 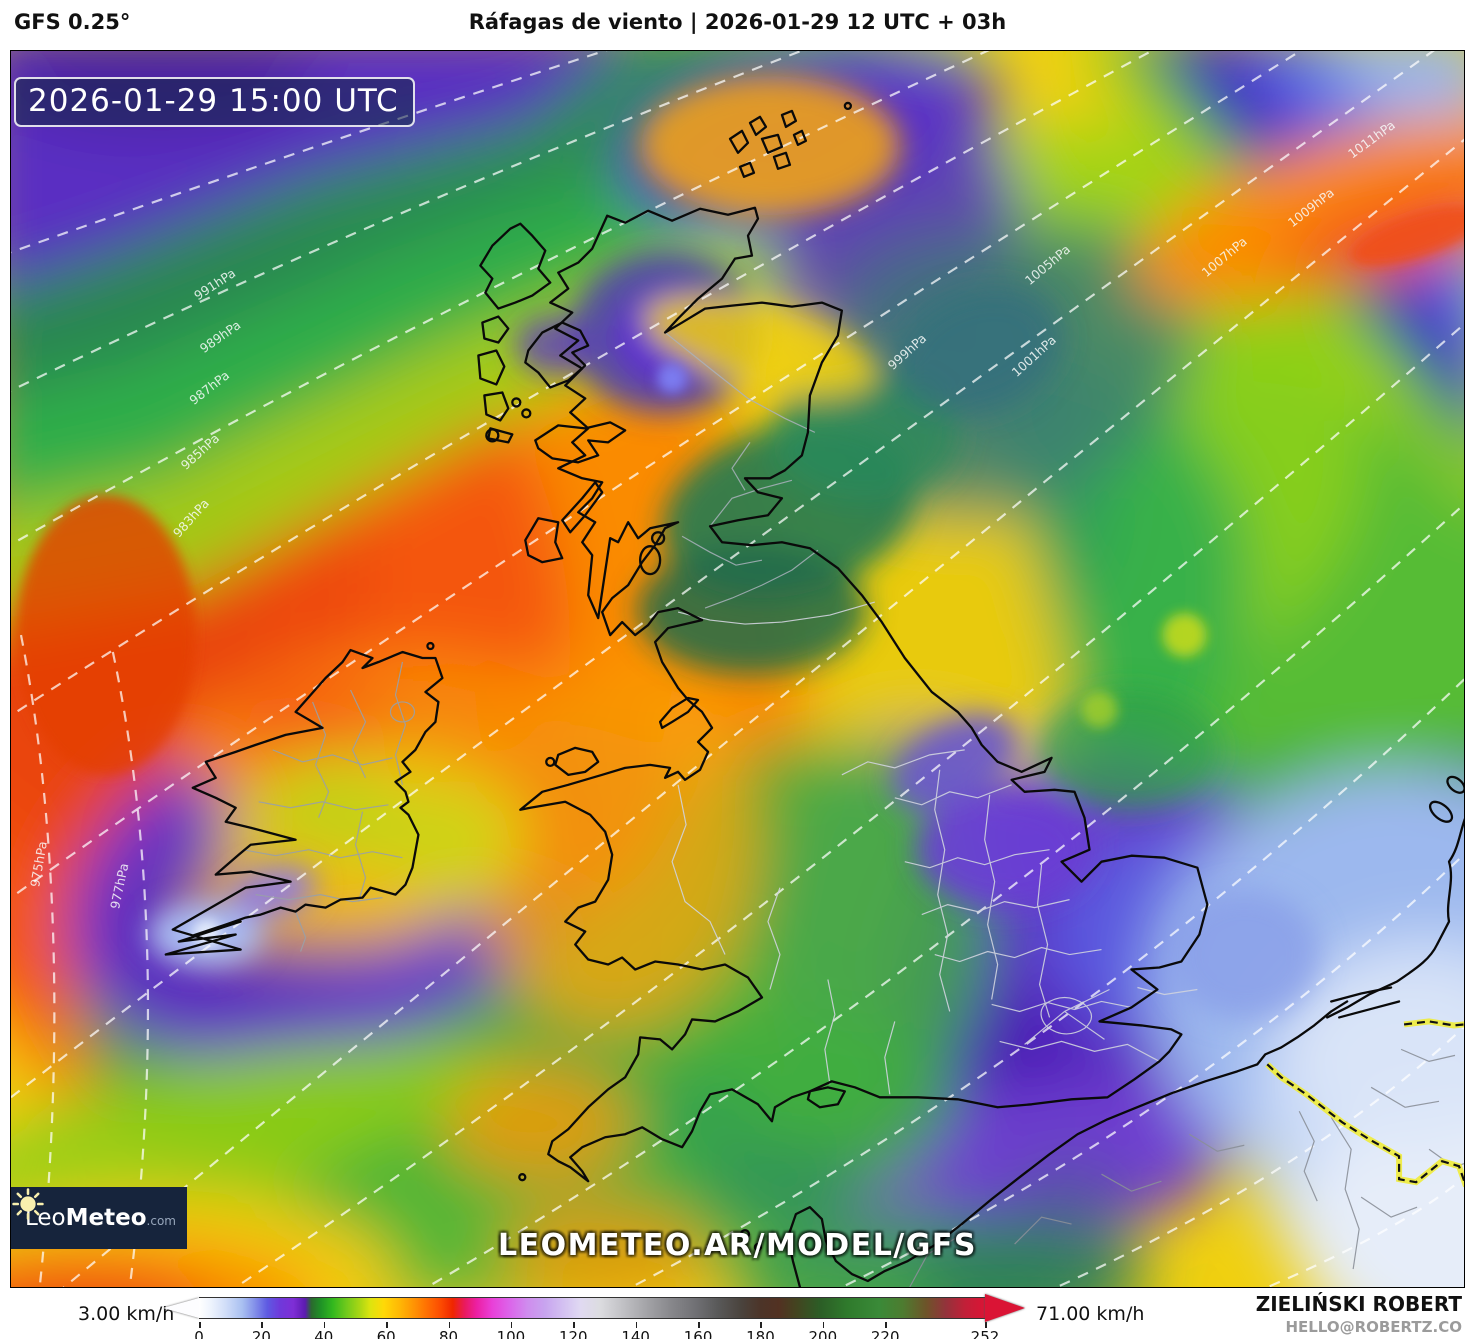 What do you see at coordinates (511, 1333) in the screenshot?
I see `colorbar-tick-label: 100` at bounding box center [511, 1333].